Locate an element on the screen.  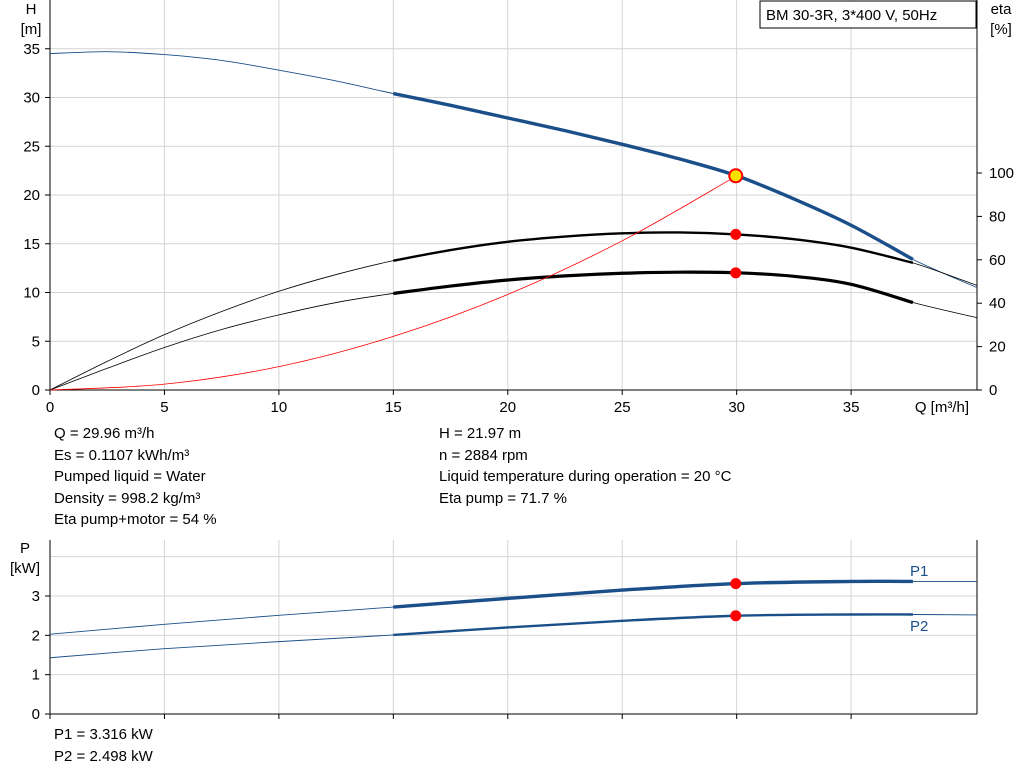
main-operating-points is located at coordinates (736, 223).